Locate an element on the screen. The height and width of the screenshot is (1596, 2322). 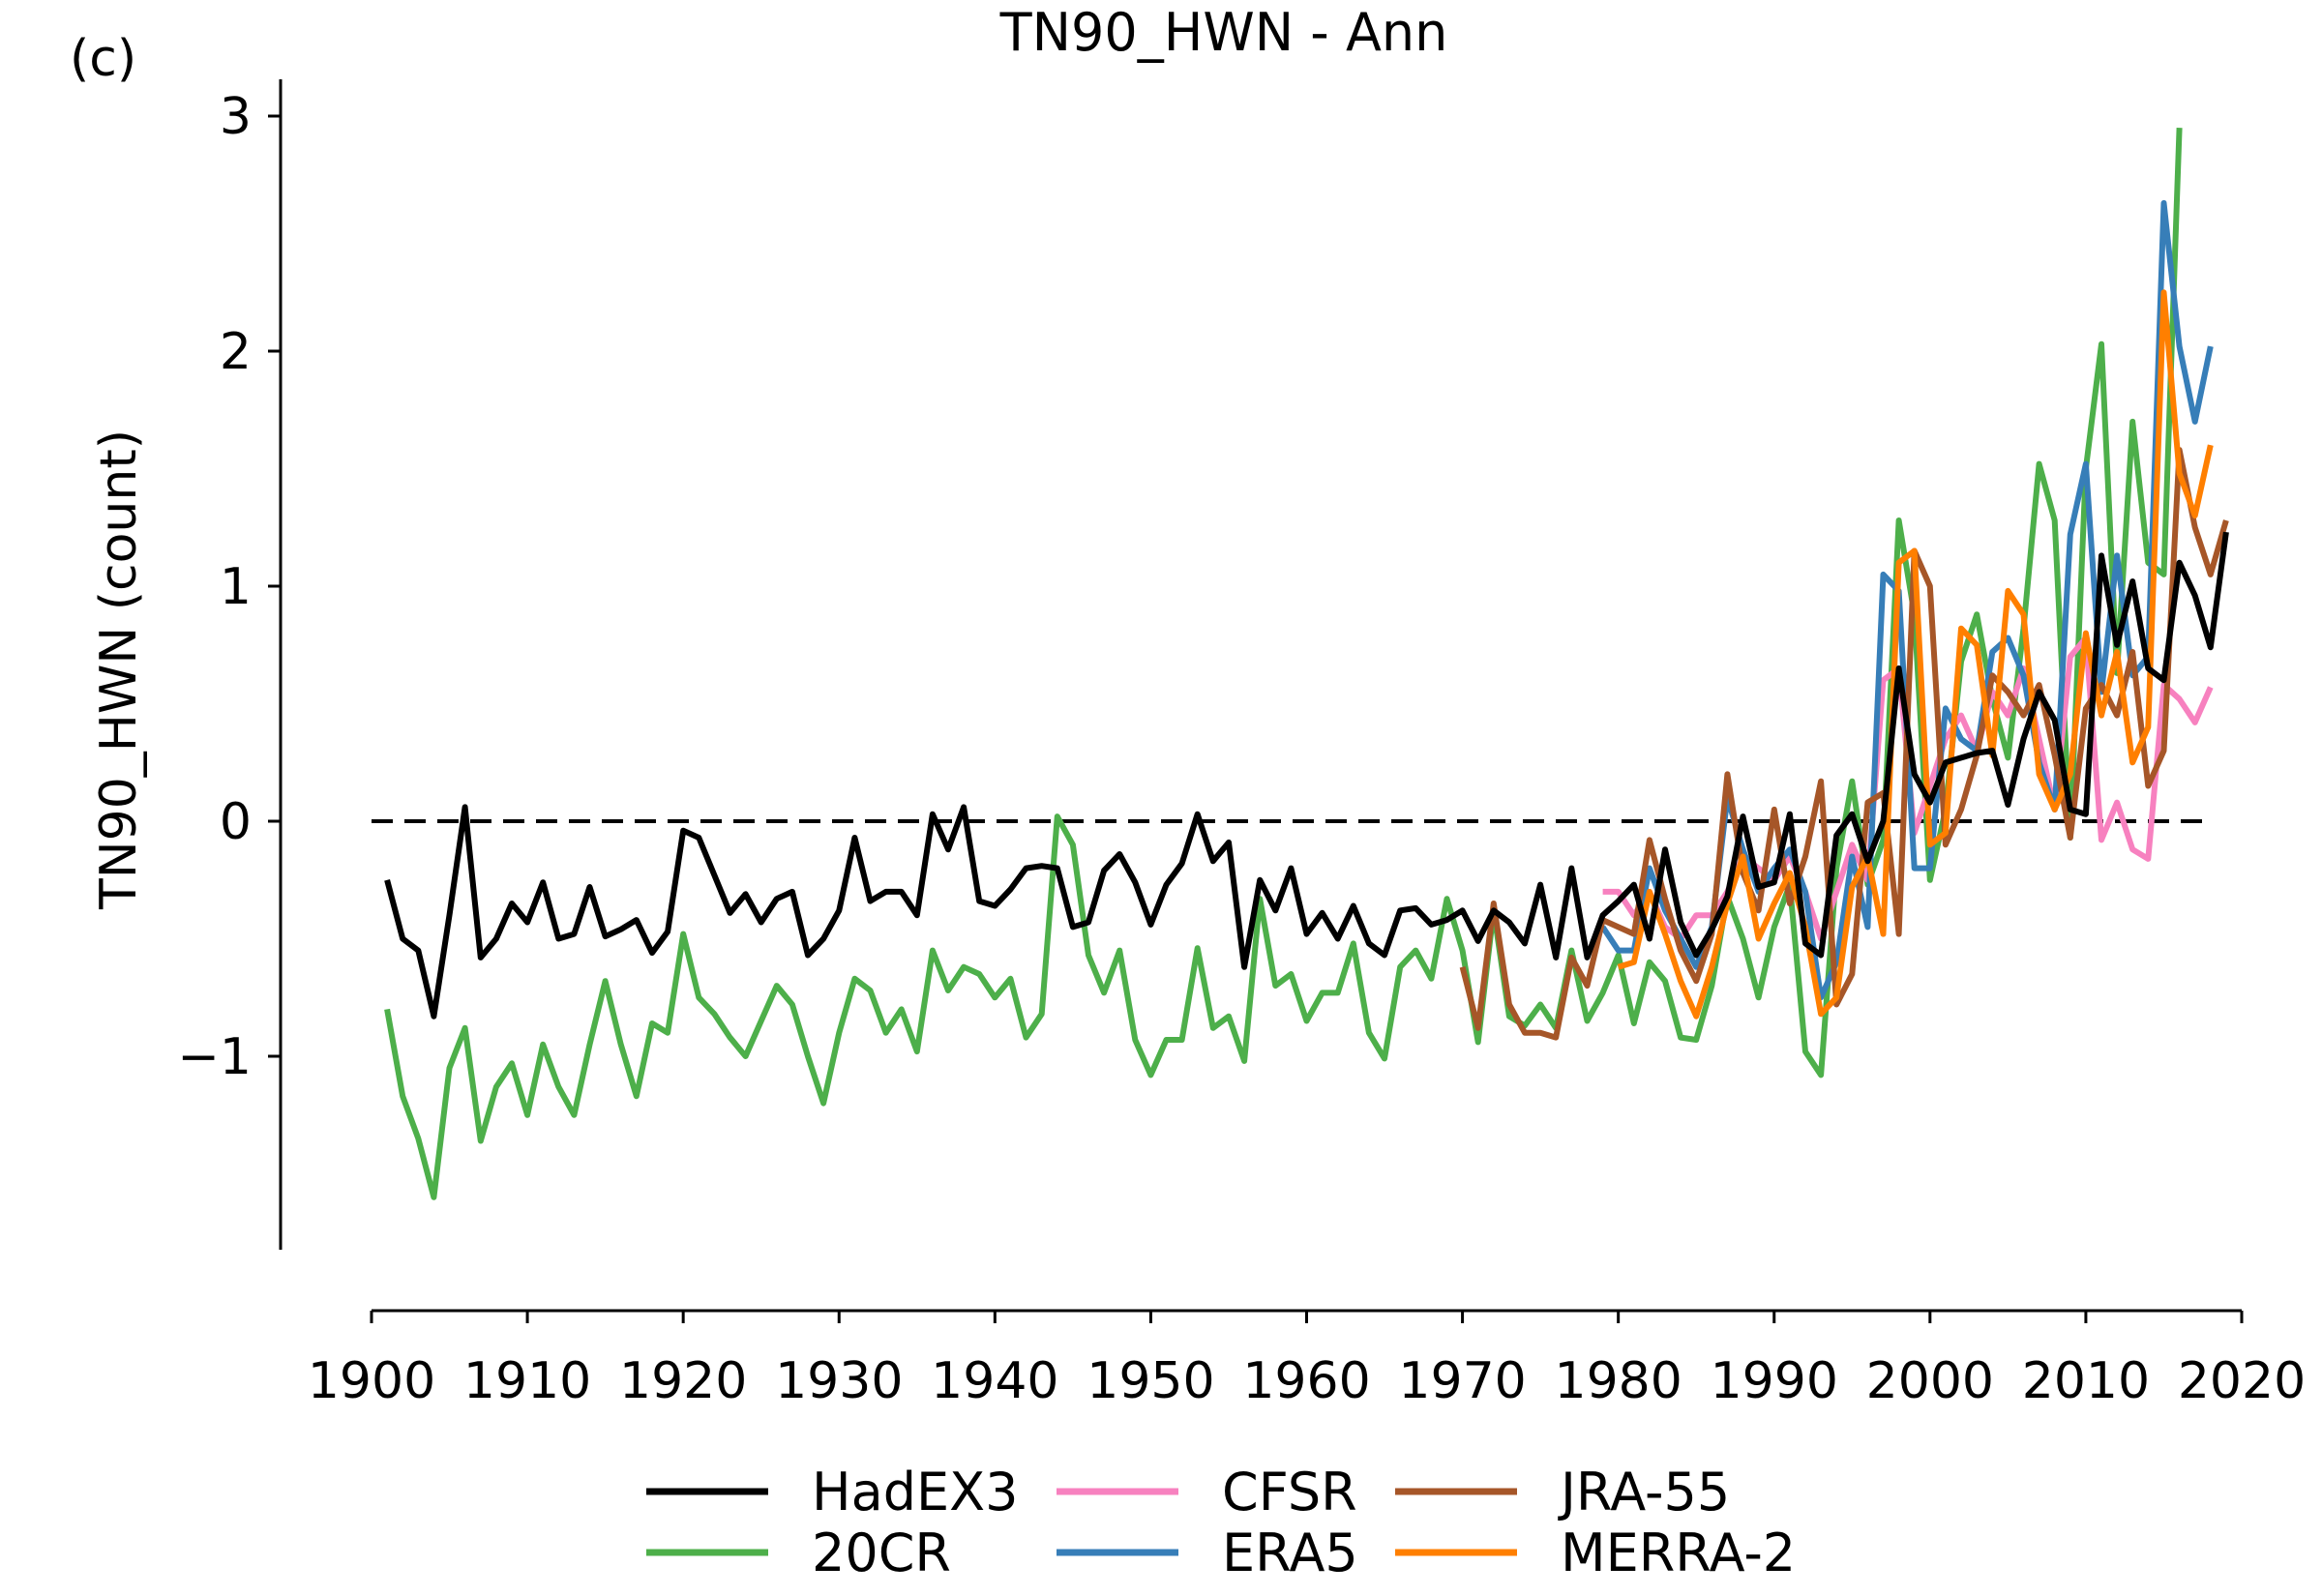
chart-title: TN90_HWN - Ann is located at coordinates (1223, 32).